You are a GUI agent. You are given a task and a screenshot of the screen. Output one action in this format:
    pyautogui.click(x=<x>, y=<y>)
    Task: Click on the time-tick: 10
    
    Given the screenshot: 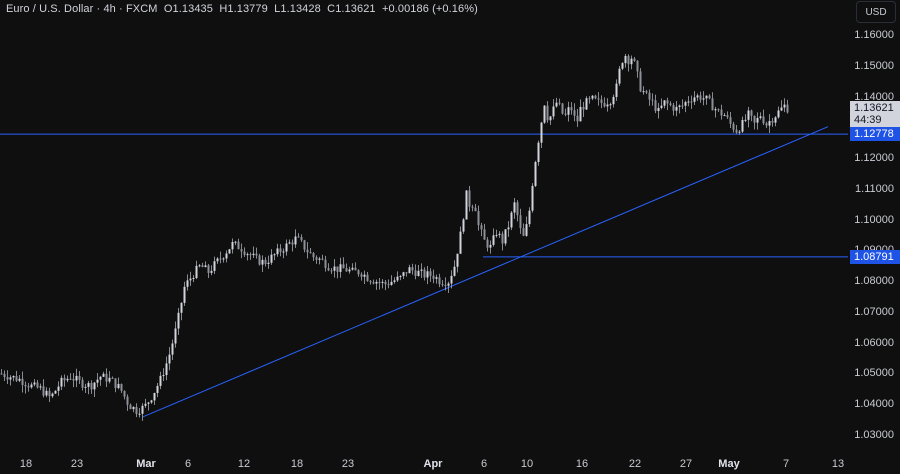 What is the action you would take?
    pyautogui.click(x=527, y=464)
    